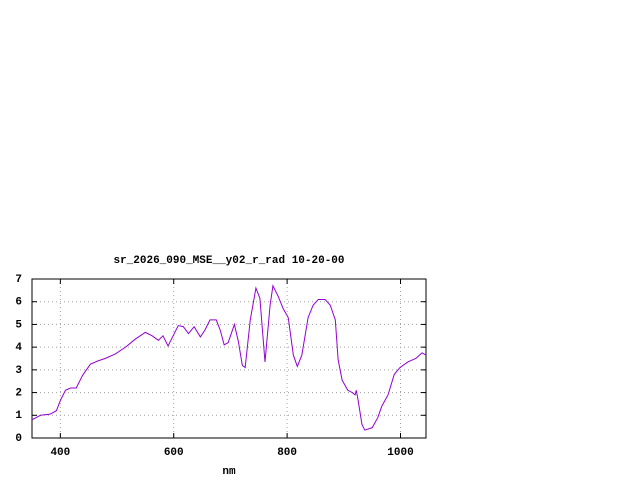 The image size is (640, 480). What do you see at coordinates (18, 325) in the screenshot?
I see `y-tick-label: 5` at bounding box center [18, 325].